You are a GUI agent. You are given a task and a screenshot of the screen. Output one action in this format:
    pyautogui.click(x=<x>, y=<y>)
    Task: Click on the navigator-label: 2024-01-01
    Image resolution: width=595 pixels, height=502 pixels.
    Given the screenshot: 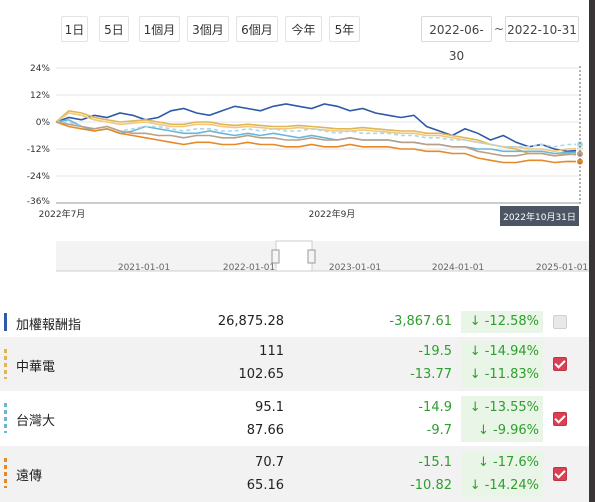 What is the action you would take?
    pyautogui.click(x=458, y=268)
    